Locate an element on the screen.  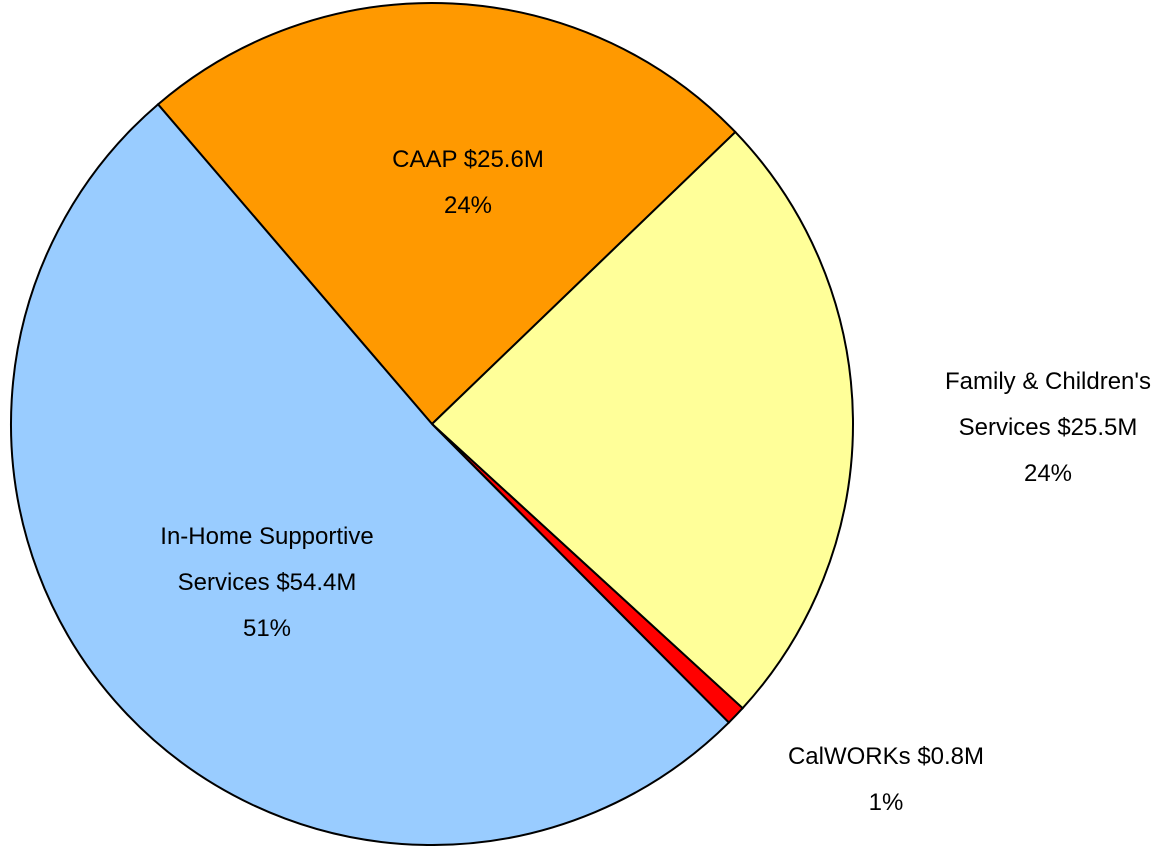
slice-label-line: Family & Children's Services $25.5M is located at coordinates (1048, 405).